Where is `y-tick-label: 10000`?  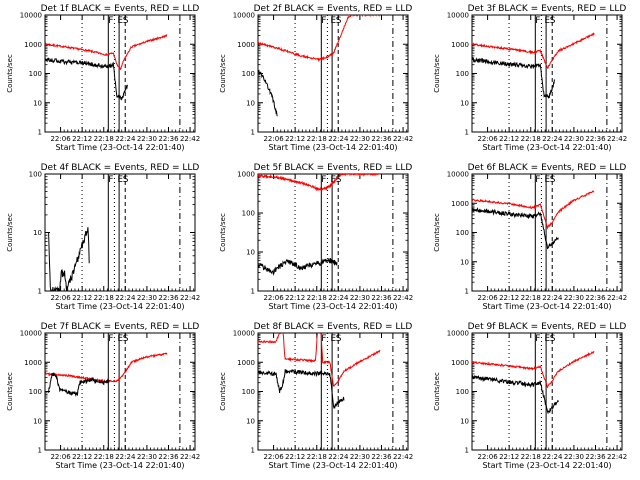
y-tick-label: 10000 is located at coordinates (458, 175).